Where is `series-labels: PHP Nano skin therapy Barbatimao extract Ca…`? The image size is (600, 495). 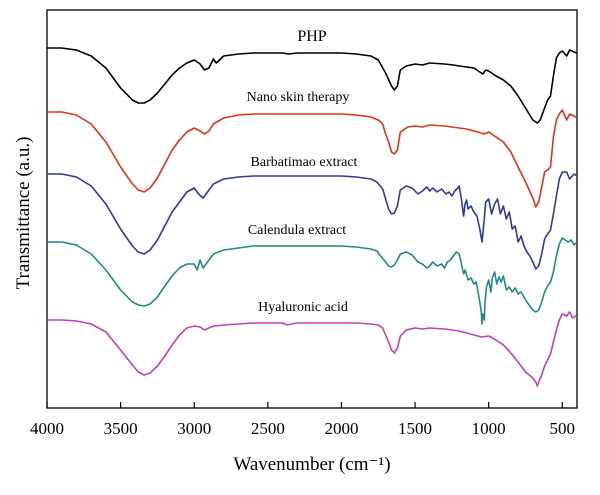 series-labels: PHP Nano skin therapy Barbatimao extract Ca… is located at coordinates (302, 171).